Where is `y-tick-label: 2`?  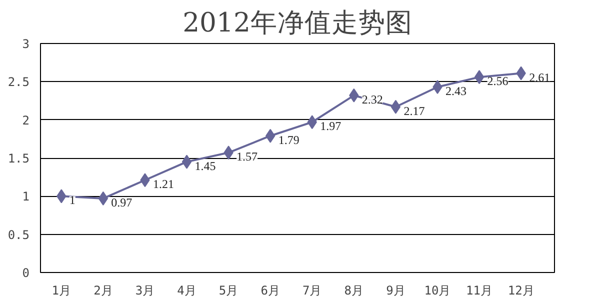 y-tick-label: 2 is located at coordinates (26, 120).